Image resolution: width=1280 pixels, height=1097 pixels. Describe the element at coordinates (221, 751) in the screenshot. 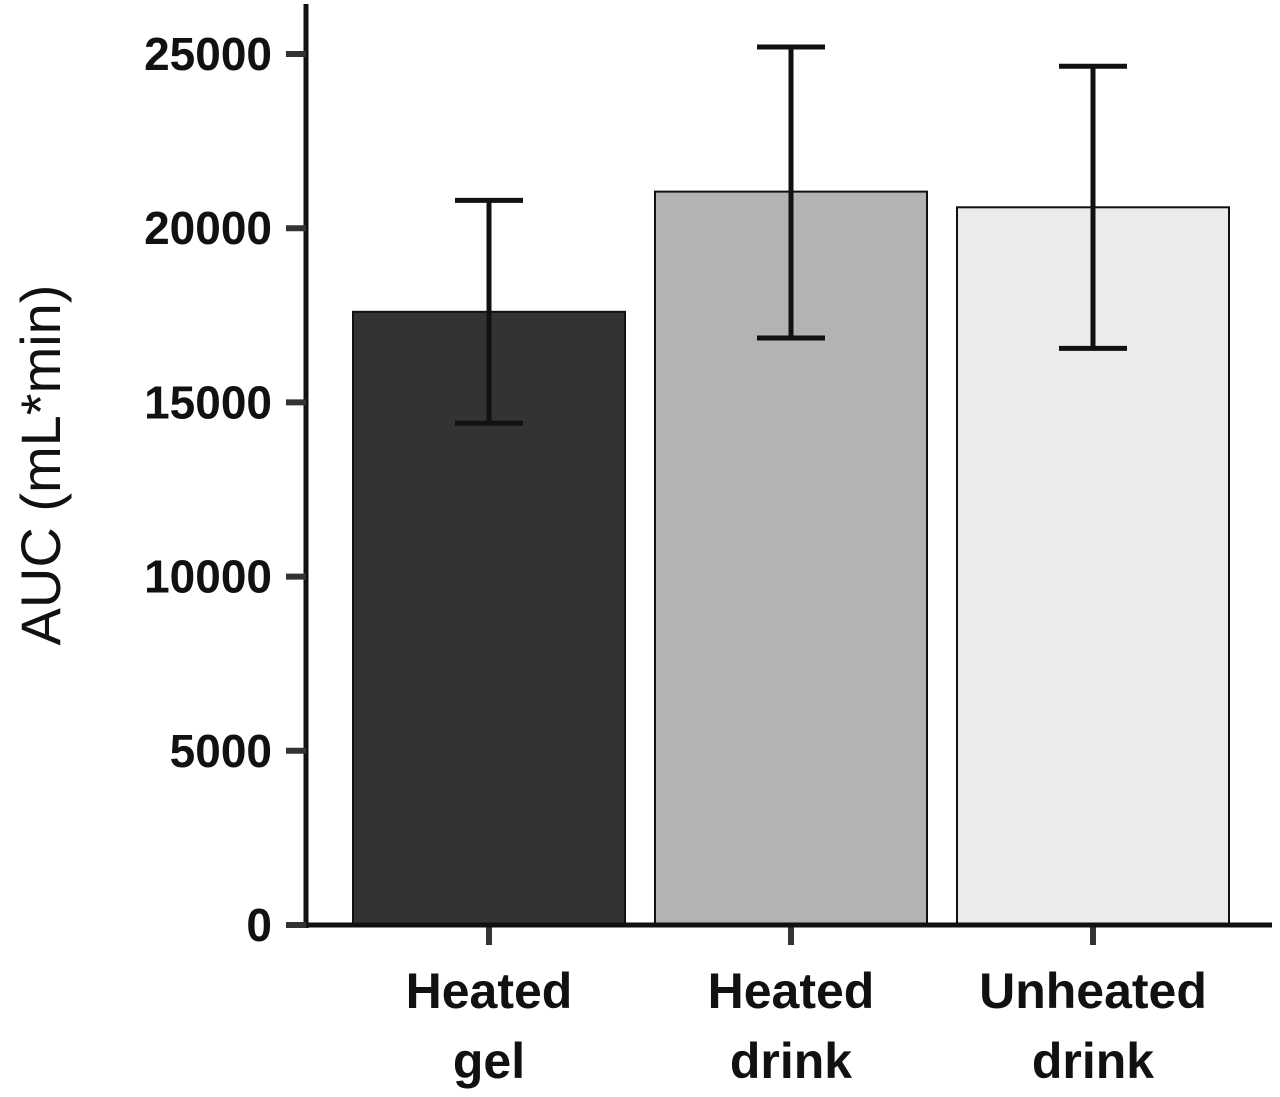

I see `y-tick-label-1: 5000` at that location.